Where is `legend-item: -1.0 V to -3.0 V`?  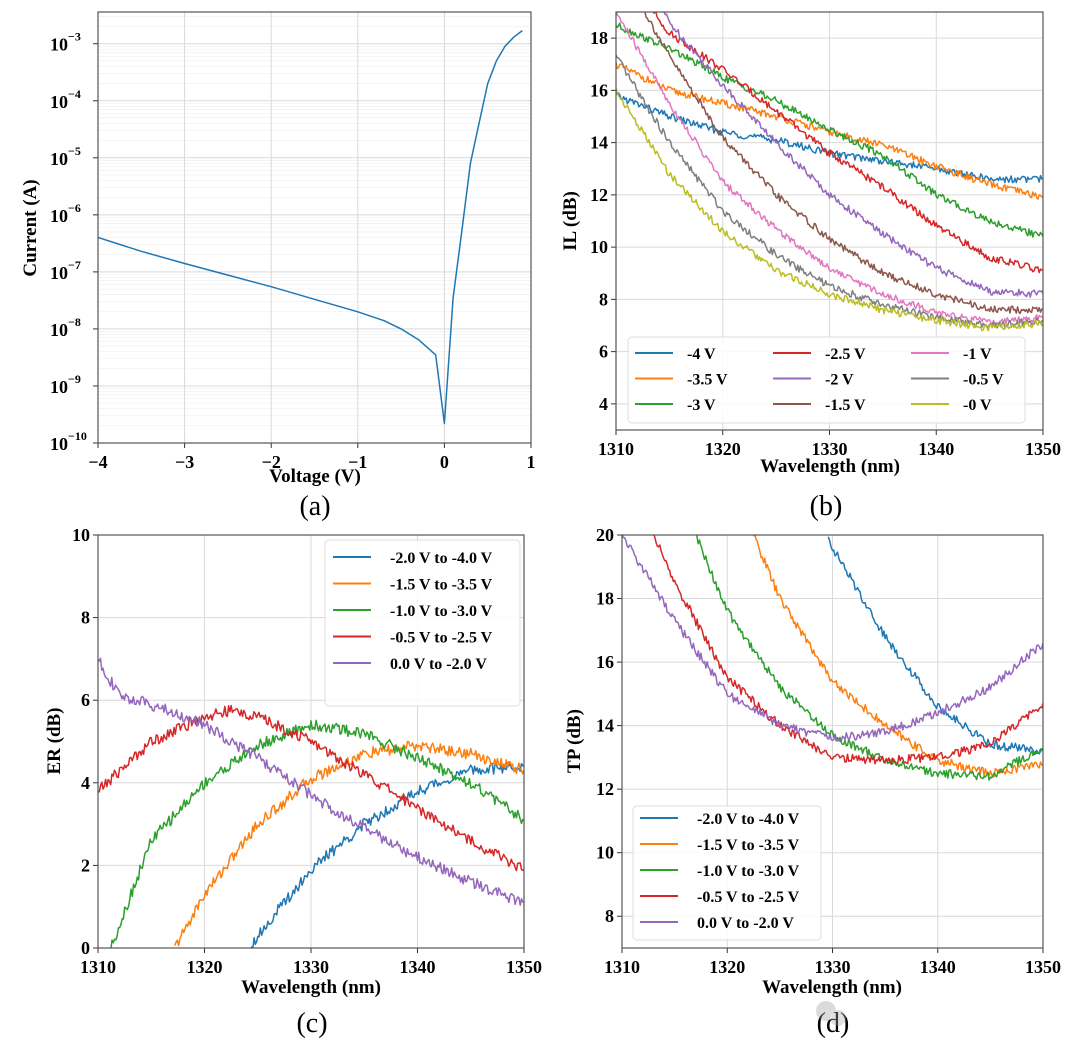 legend-item: -1.0 V to -3.0 V is located at coordinates (720, 871).